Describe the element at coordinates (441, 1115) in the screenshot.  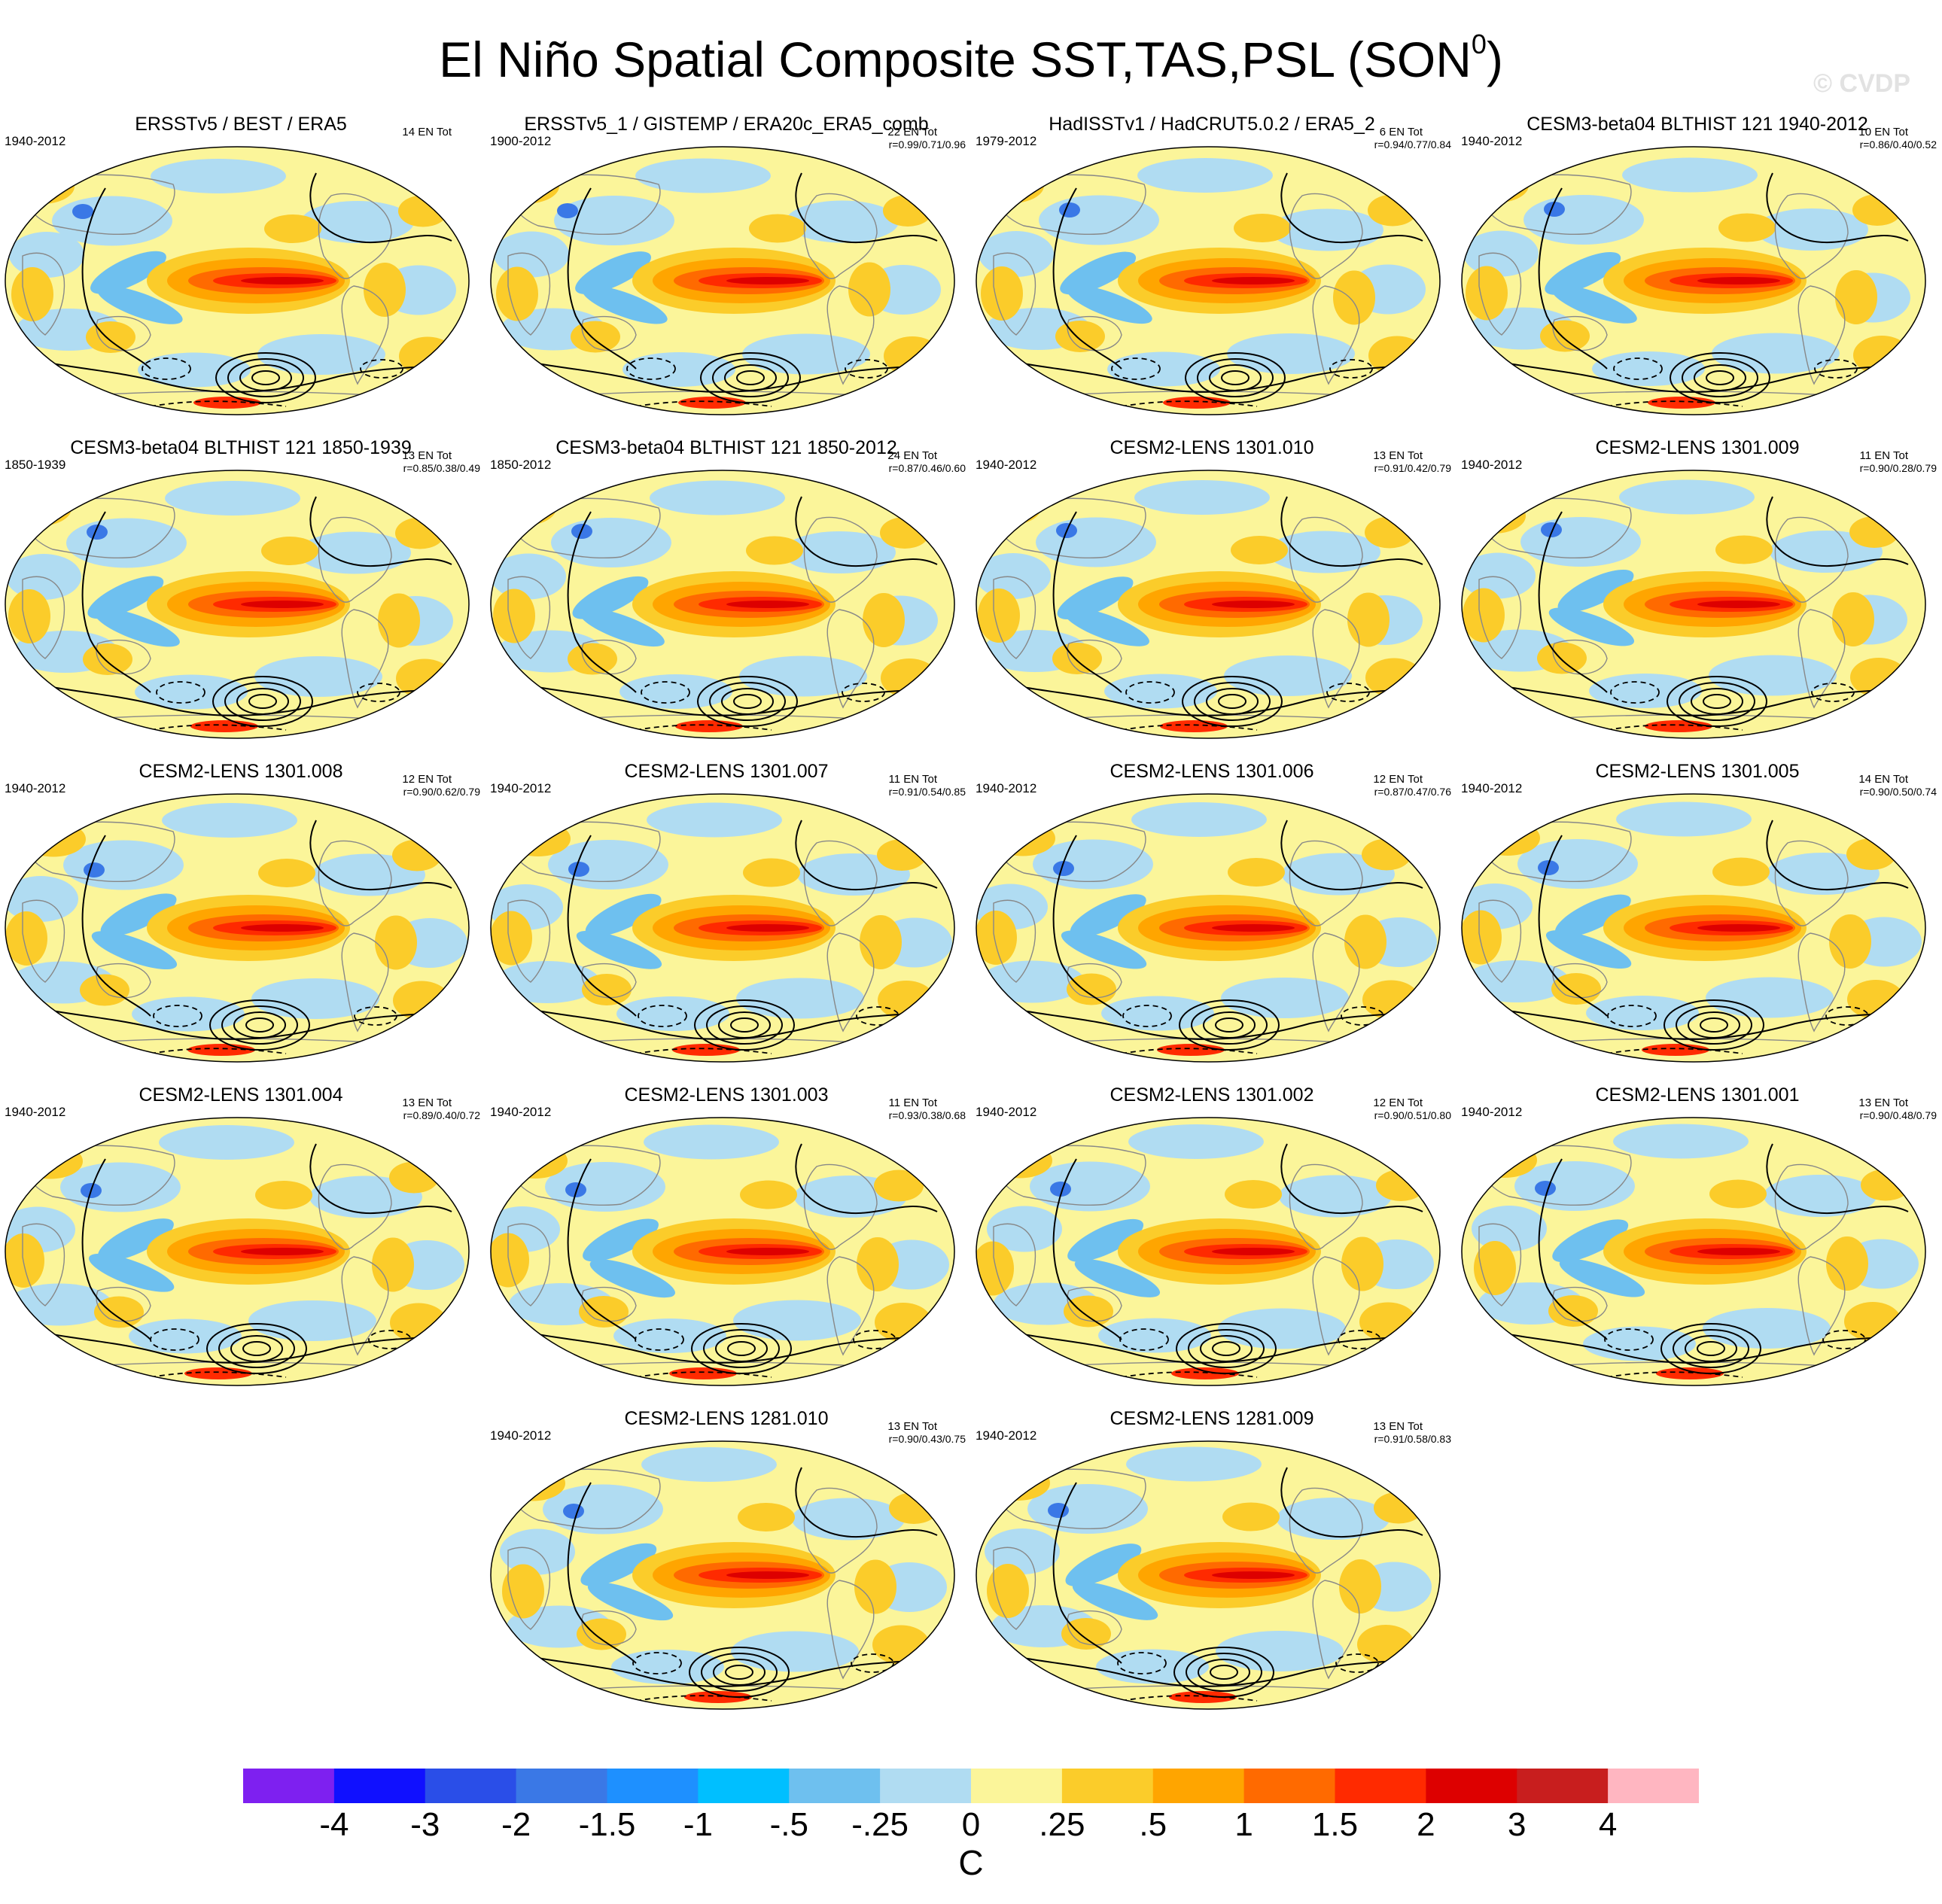
I see `panel-pattern-correlation: r=0.89/0.40/0.72` at that location.